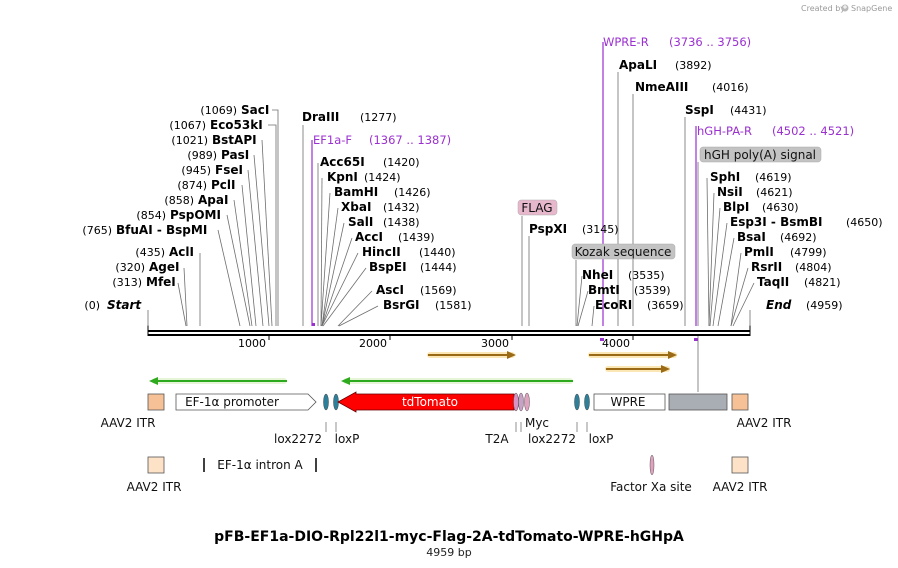  What do you see at coordinates (760, 155) in the screenshot?
I see `hgh-polya-label: hGH poly(A) signal` at bounding box center [760, 155].